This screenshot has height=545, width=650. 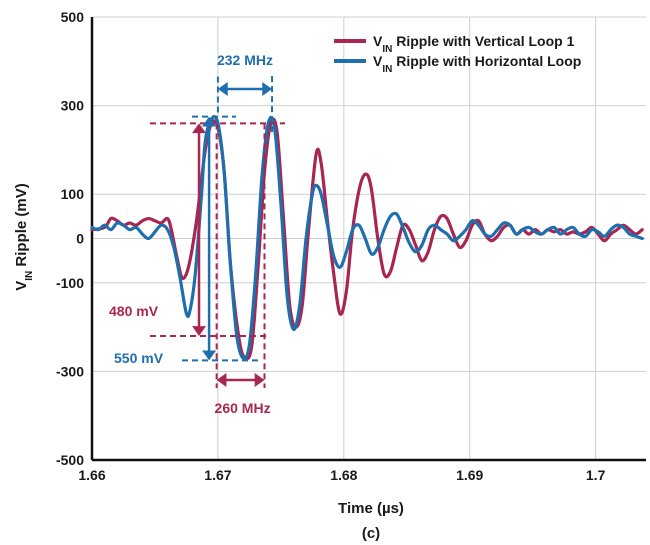 I want to click on y-tick-label: -500, so click(x=70, y=460).